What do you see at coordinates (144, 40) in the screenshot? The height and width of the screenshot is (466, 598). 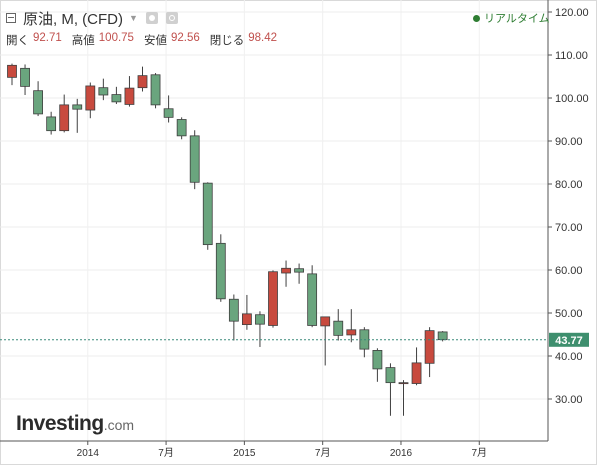 I see `ohlc-values: 開く 92.71 高値 100.75 安値 92.56 閉じる 98.42` at bounding box center [144, 40].